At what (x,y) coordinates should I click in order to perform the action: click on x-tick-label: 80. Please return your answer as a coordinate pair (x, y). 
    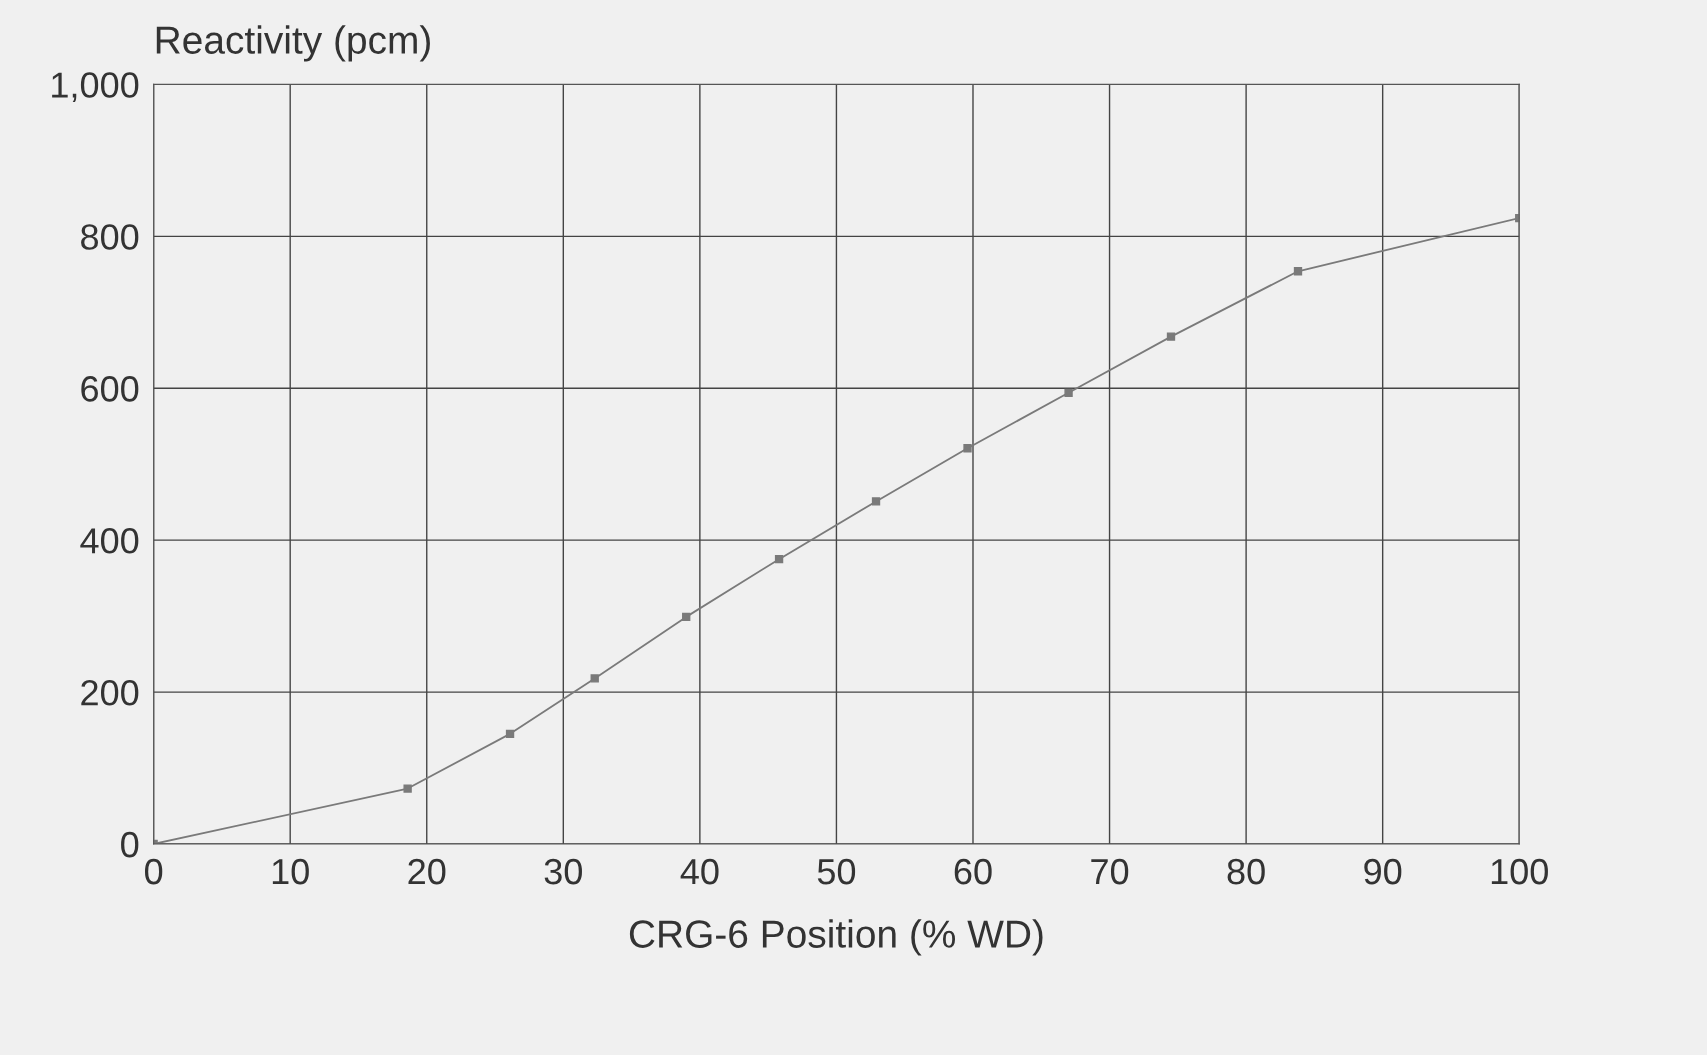
    Looking at the image, I should click on (1246, 871).